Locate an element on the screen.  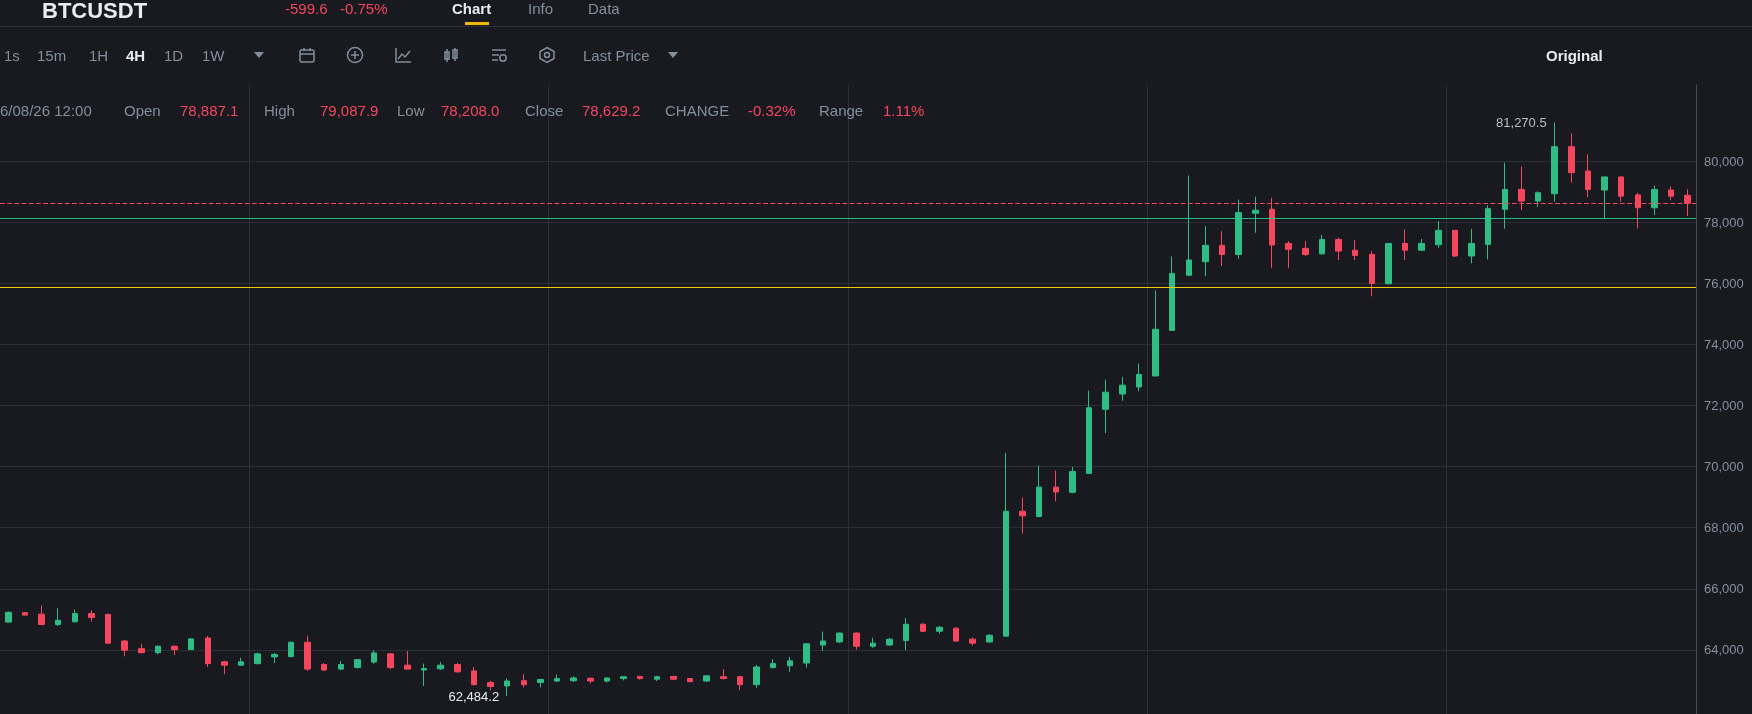
annotation: High is located at coordinates (279, 110).